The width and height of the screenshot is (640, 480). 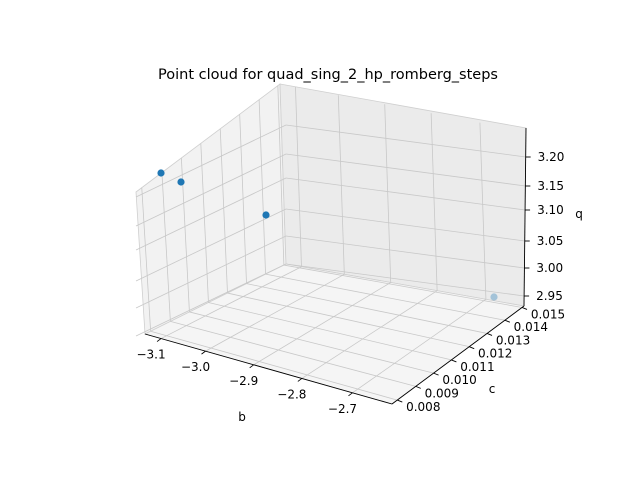 What do you see at coordinates (548, 314) in the screenshot?
I see `y-tick-label: 0.015` at bounding box center [548, 314].